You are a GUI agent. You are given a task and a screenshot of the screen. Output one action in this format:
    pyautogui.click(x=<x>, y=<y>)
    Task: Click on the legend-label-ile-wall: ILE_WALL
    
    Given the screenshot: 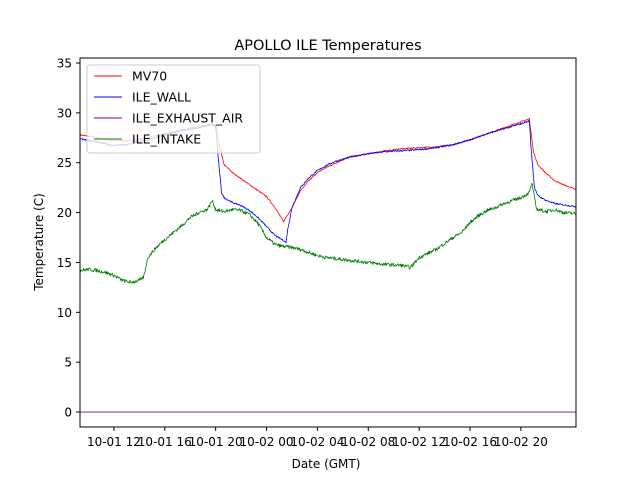 What is the action you would take?
    pyautogui.click(x=161, y=97)
    